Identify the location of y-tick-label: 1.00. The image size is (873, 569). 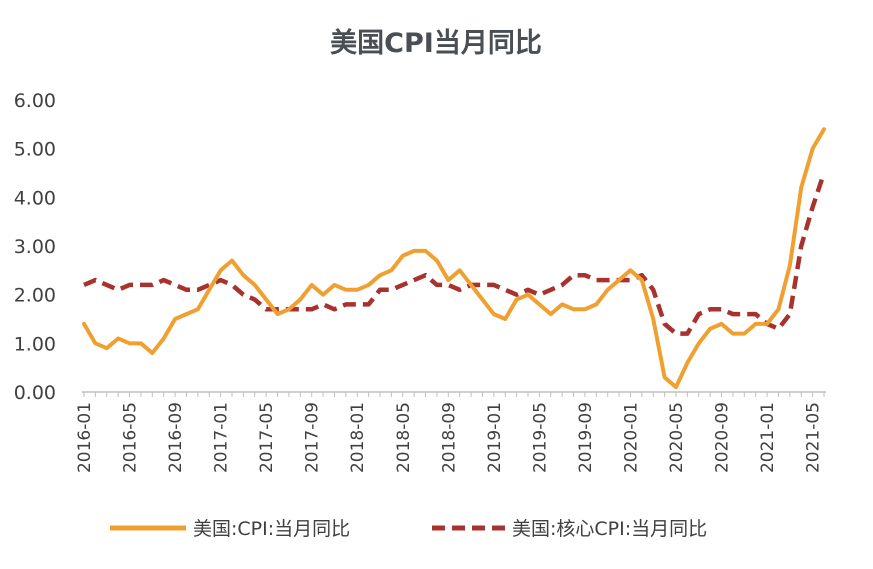
(35, 344).